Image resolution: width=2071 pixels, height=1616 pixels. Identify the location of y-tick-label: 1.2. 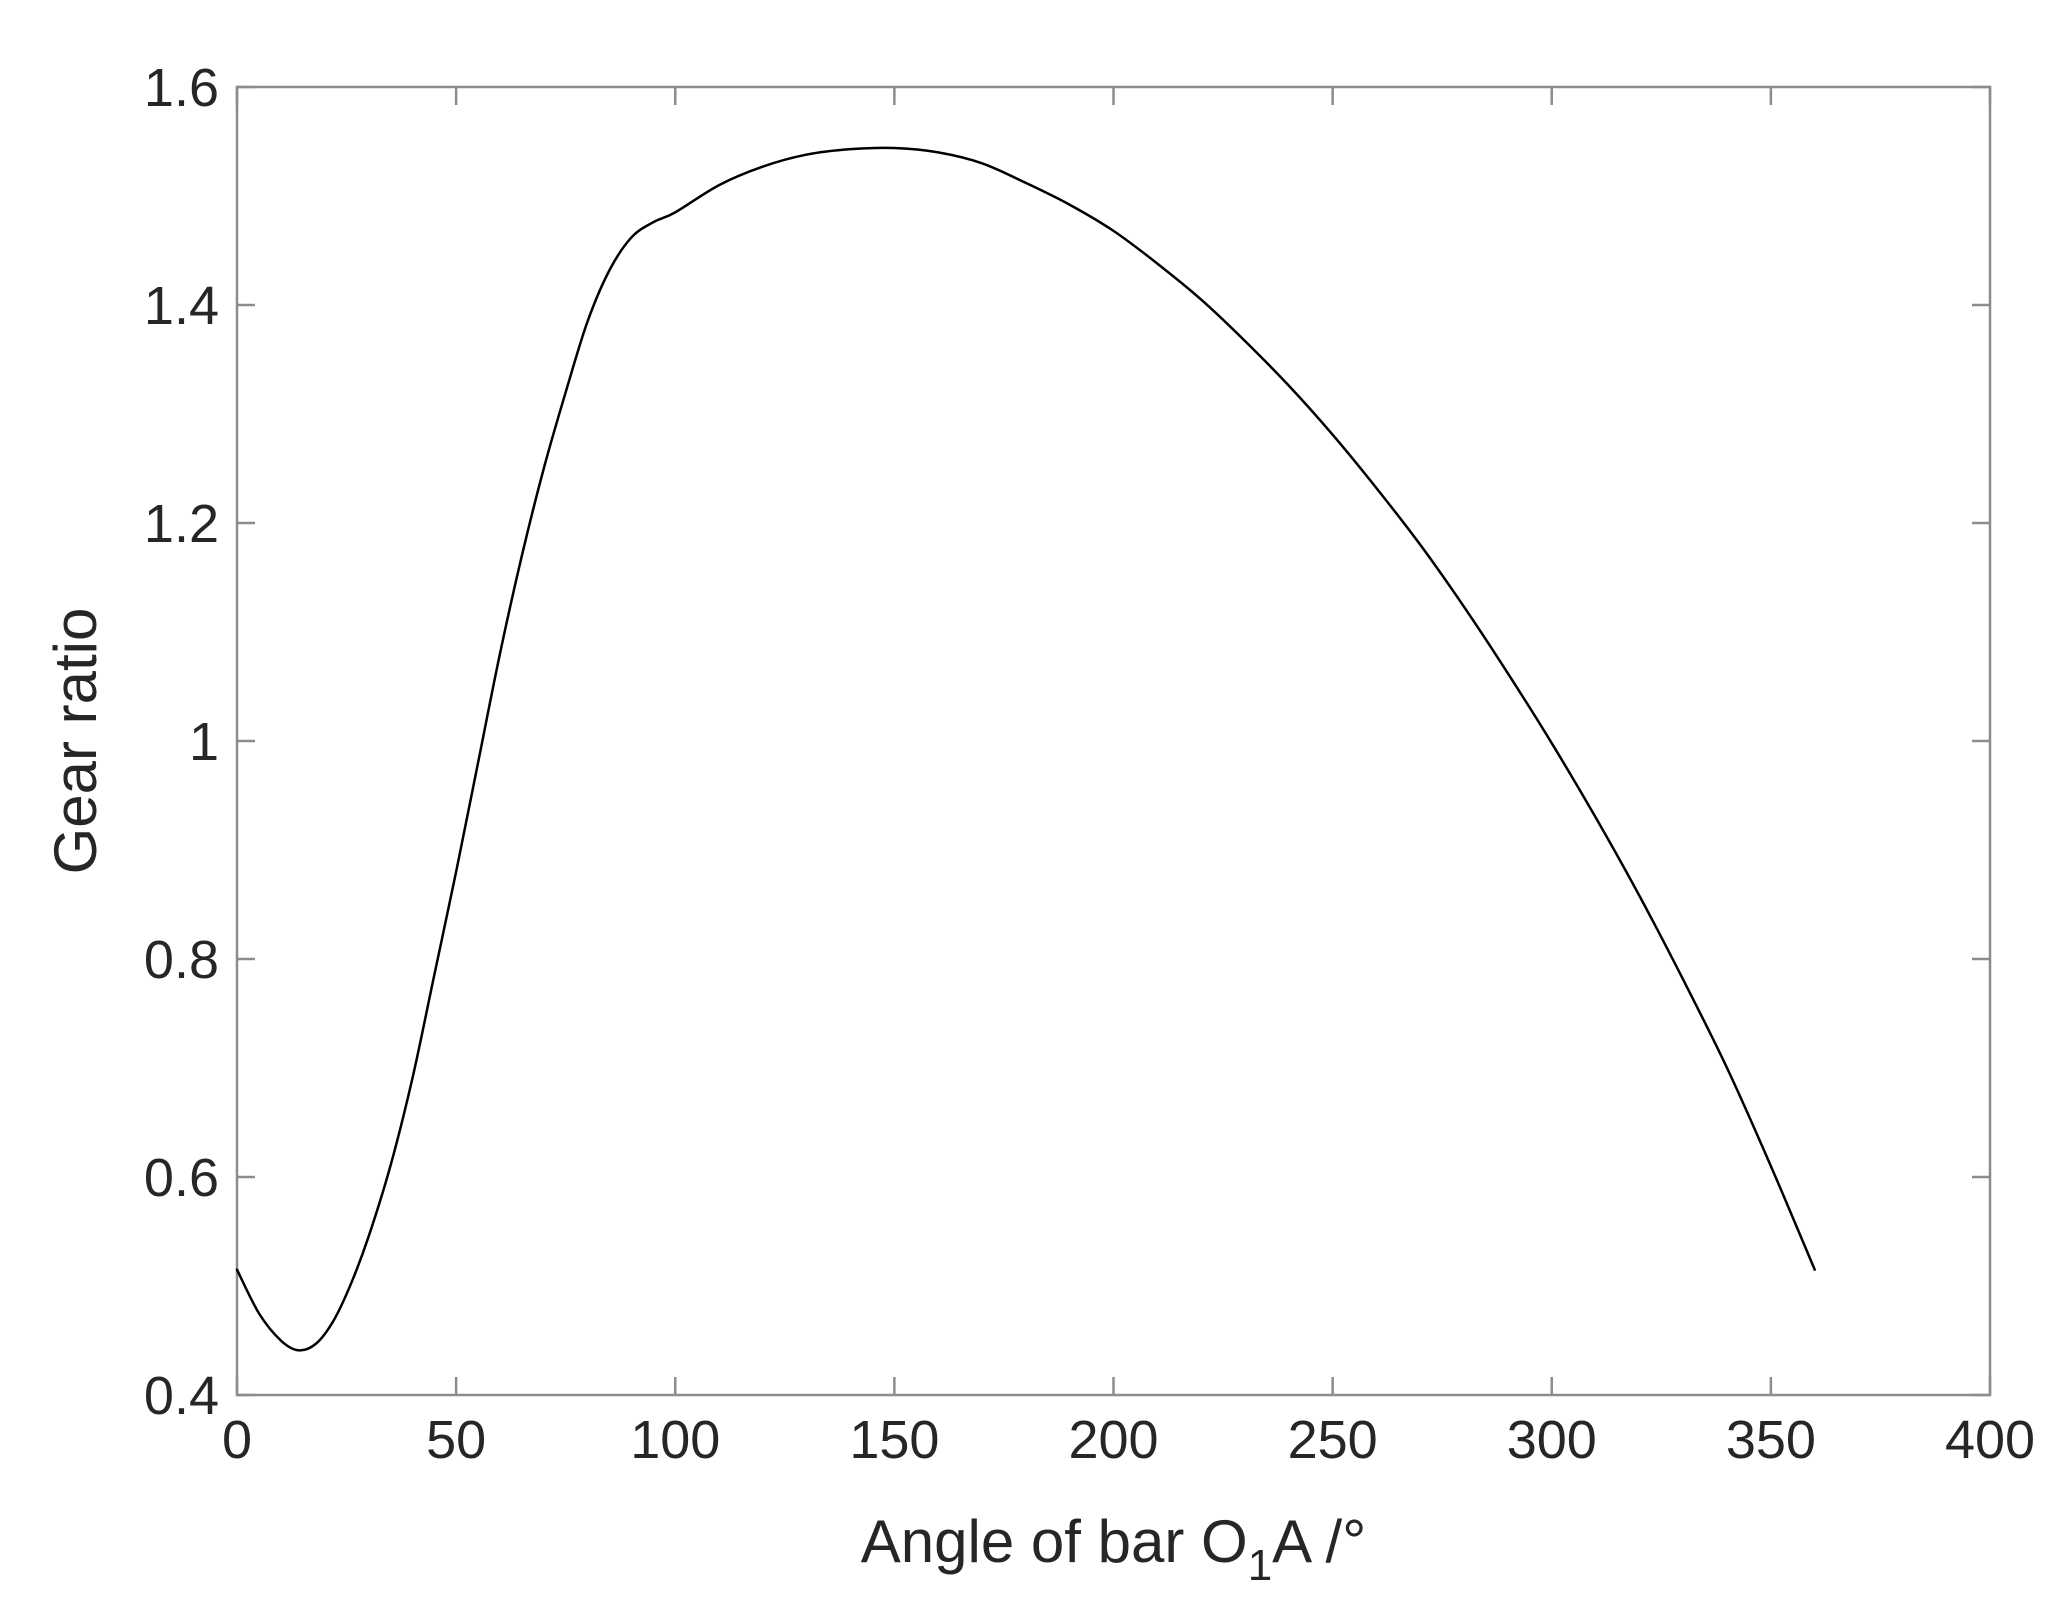
(181, 524).